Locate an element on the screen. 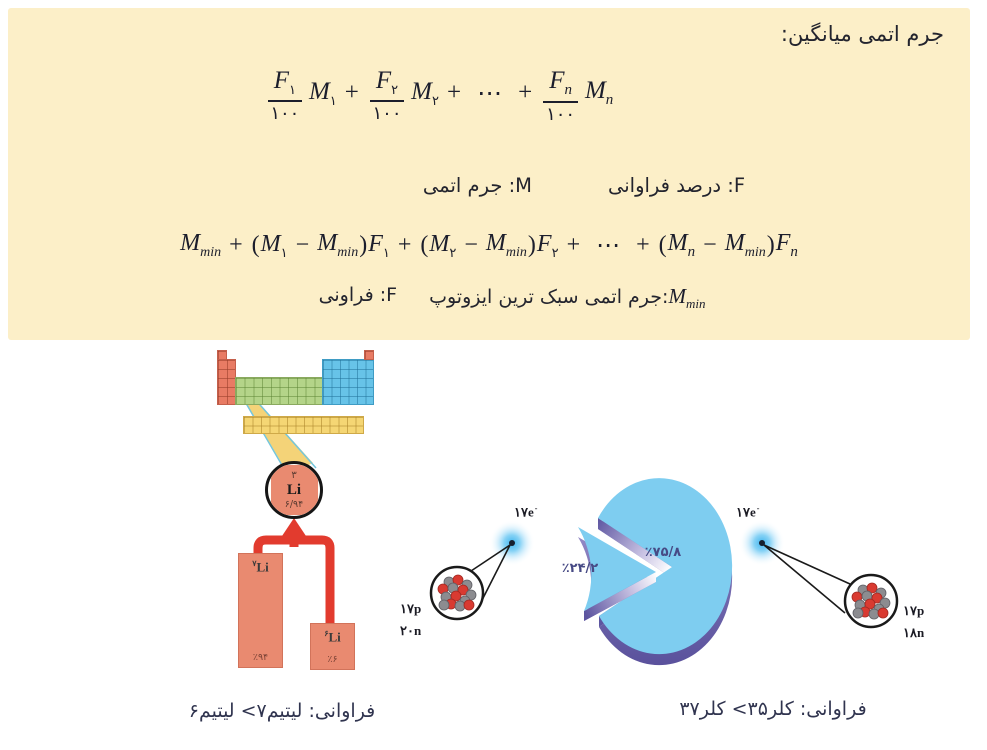 The image size is (987, 750). atomic-mass: ۶/۹۴ is located at coordinates (294, 504).